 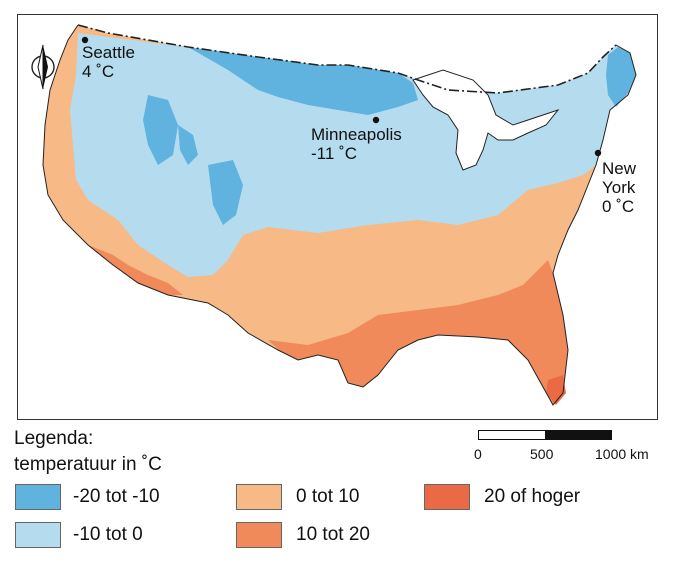 What do you see at coordinates (356, 134) in the screenshot?
I see `city-name: Minneapolis` at bounding box center [356, 134].